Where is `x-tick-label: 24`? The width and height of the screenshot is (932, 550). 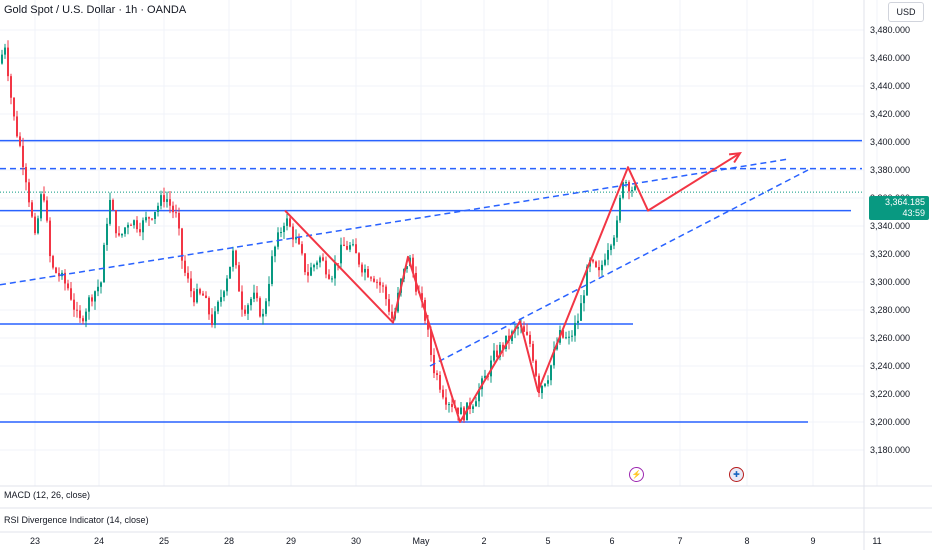
x-tick-label: 24 is located at coordinates (99, 541).